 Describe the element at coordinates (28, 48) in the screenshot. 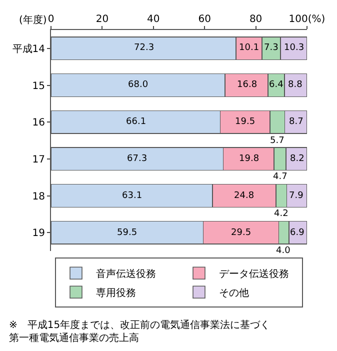

I see `y-tick-label: 平成14` at that location.